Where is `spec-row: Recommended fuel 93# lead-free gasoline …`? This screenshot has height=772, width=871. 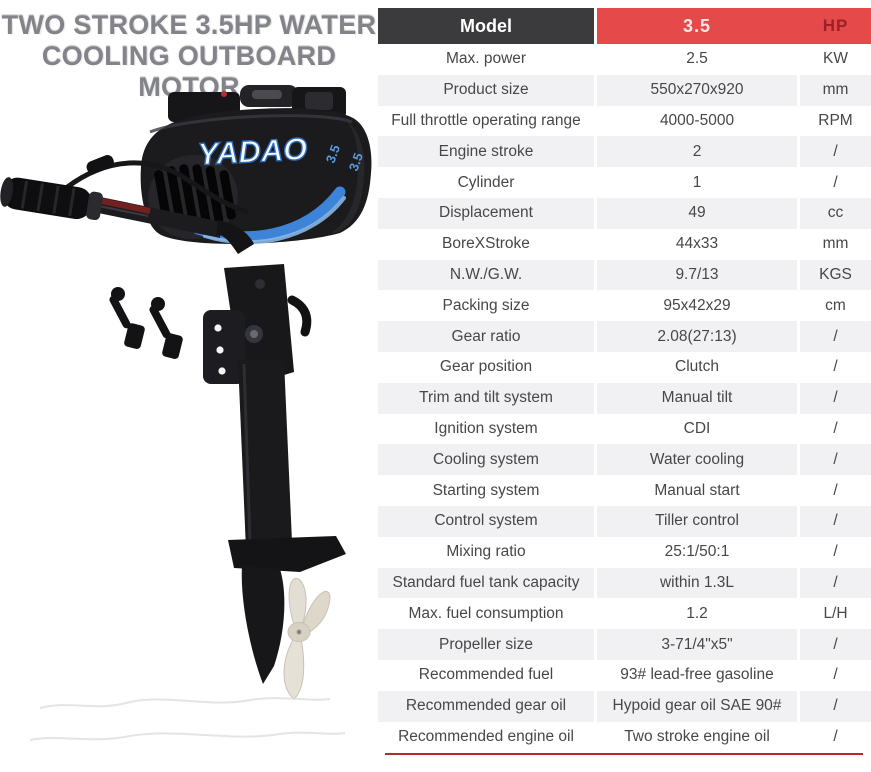 spec-row: Recommended fuel 93# lead-free gasoline … is located at coordinates (624, 675).